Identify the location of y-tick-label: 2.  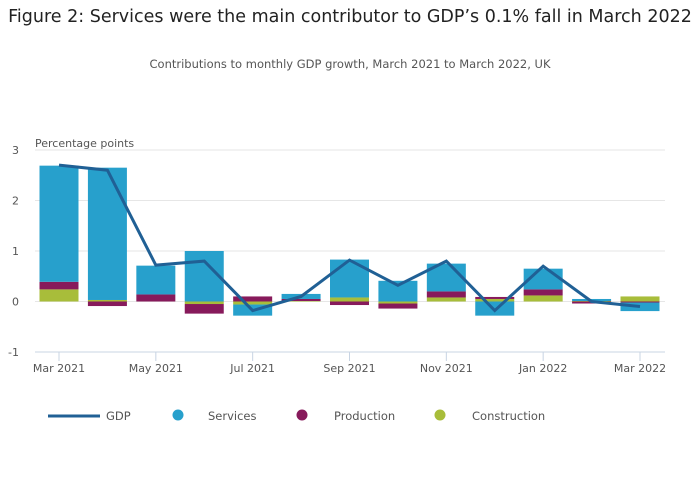
(15, 201).